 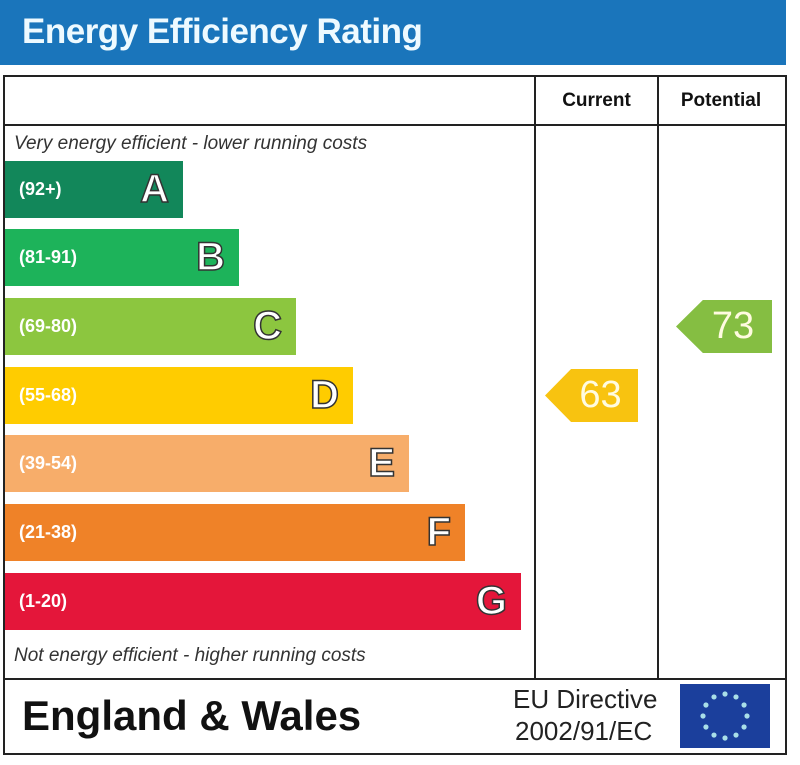 What do you see at coordinates (48, 395) in the screenshot?
I see `band-range: (55-68)` at bounding box center [48, 395].